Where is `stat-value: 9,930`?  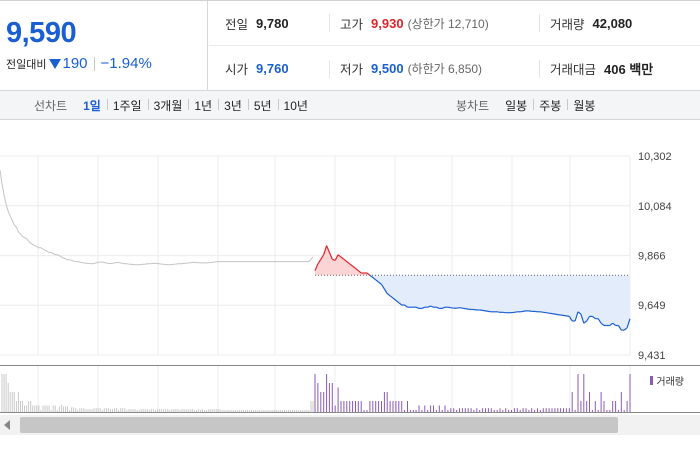
stat-value: 9,930 is located at coordinates (387, 23).